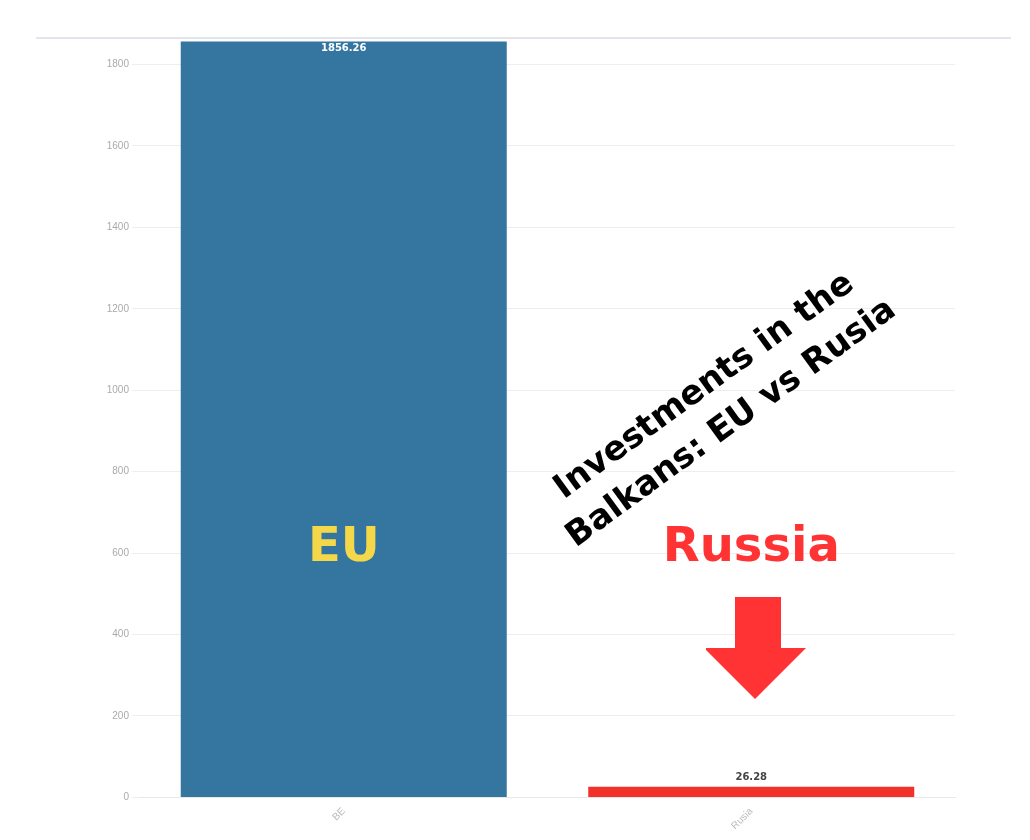 Image resolution: width=1030 pixels, height=840 pixels. What do you see at coordinates (121, 471) in the screenshot?
I see `y-tick-label: 800` at bounding box center [121, 471].